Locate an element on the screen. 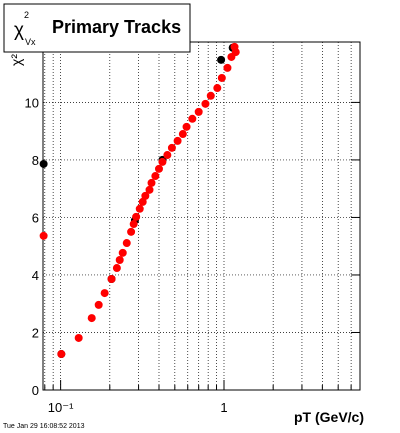  y-tick-label: 2 is located at coordinates (35, 332).